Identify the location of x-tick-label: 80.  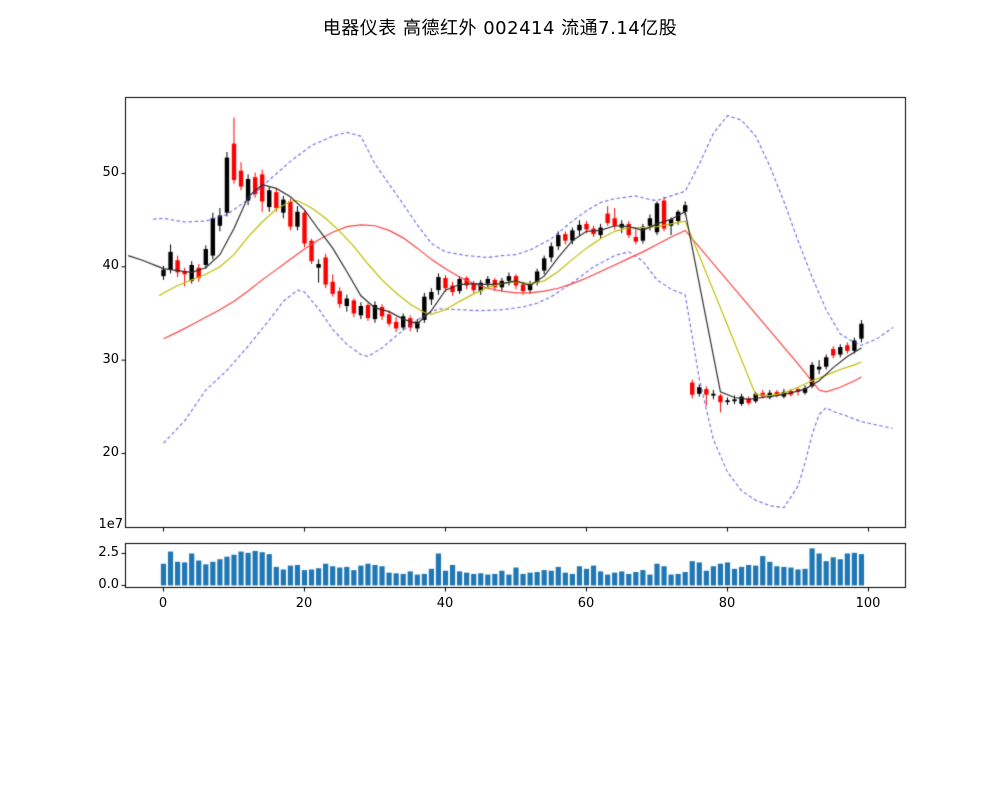
(727, 603).